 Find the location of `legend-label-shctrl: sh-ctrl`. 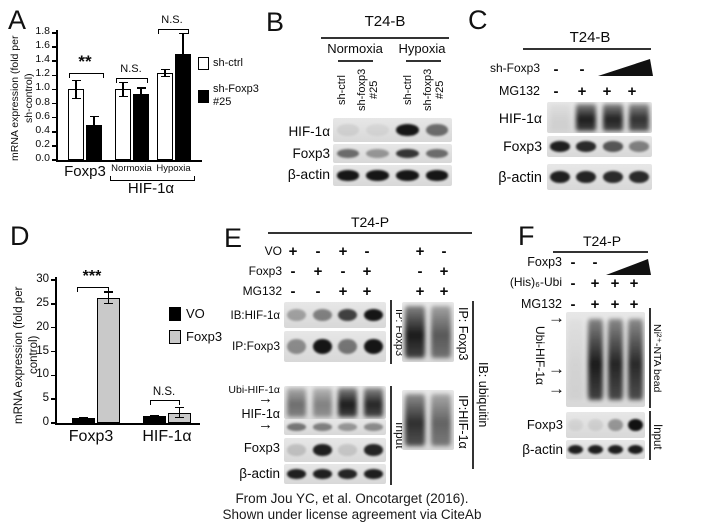

legend-label-shctrl: sh-ctrl is located at coordinates (228, 63).